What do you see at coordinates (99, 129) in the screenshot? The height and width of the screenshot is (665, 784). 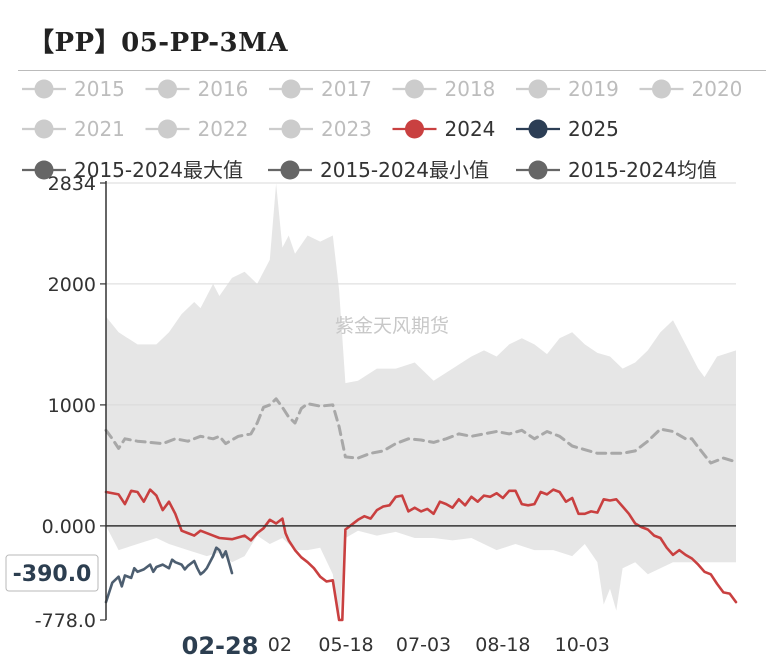 I see `legend-label: 2021` at bounding box center [99, 129].